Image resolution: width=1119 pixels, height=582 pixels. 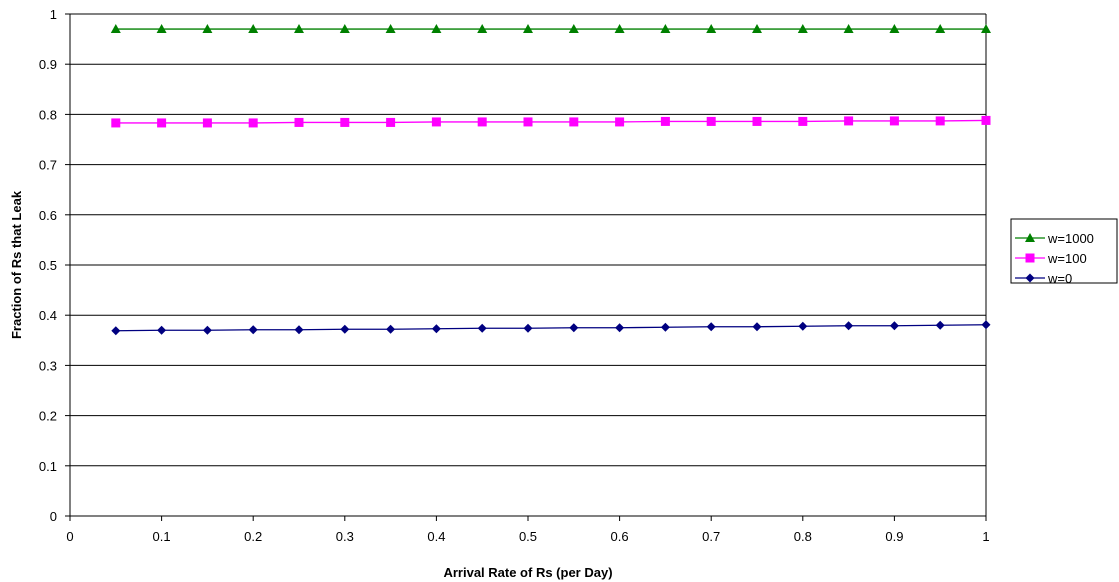 I want to click on legend-item-w-1000: w=1000, so click(x=1054, y=238).